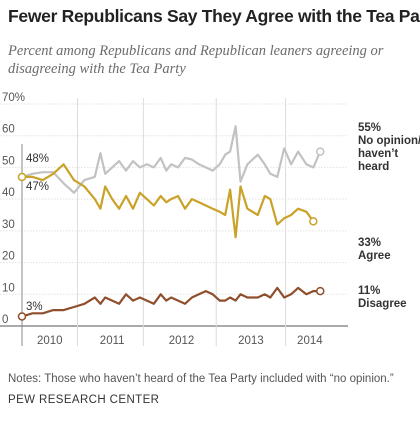 The image size is (420, 430). What do you see at coordinates (171, 302) in the screenshot?
I see `series-line-disagree` at bounding box center [171, 302].